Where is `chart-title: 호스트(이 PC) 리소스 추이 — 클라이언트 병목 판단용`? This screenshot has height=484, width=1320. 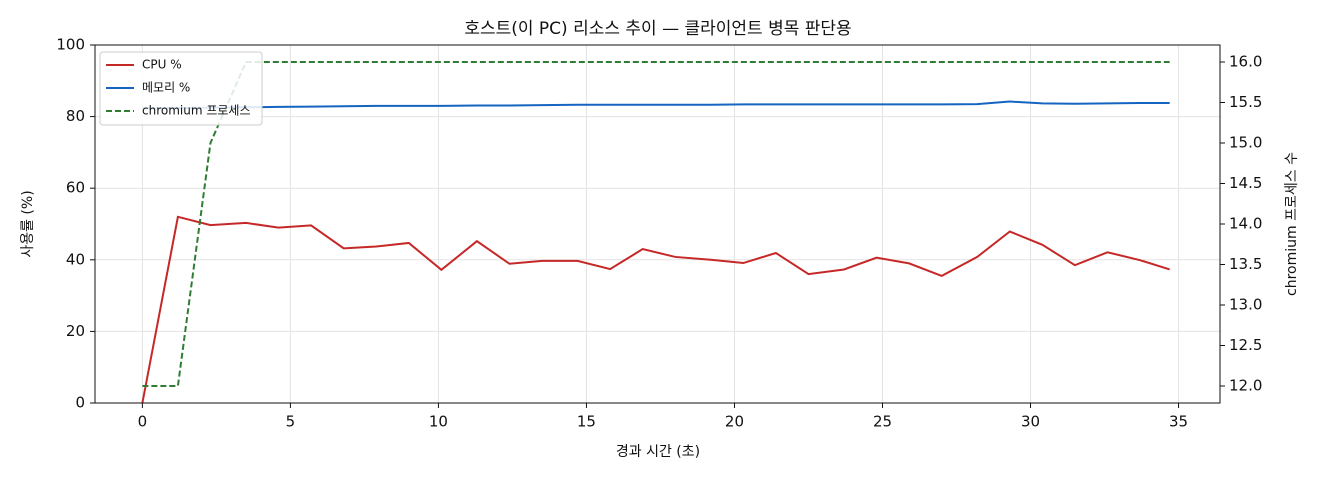
chart-title: 호스트(이 PC) 리소스 추이 — 클라이언트 병목 판단용 is located at coordinates (657, 29).